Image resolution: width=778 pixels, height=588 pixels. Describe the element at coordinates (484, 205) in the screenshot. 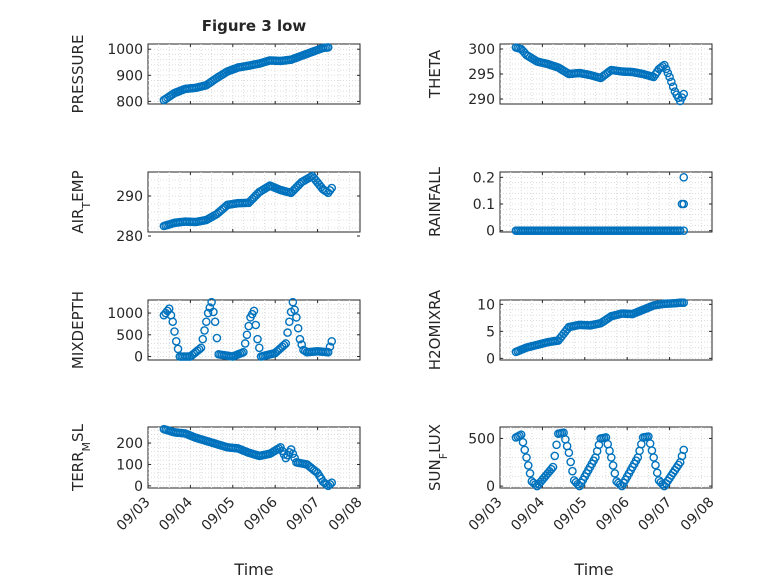

I see `y-tick-label: 0.1` at that location.